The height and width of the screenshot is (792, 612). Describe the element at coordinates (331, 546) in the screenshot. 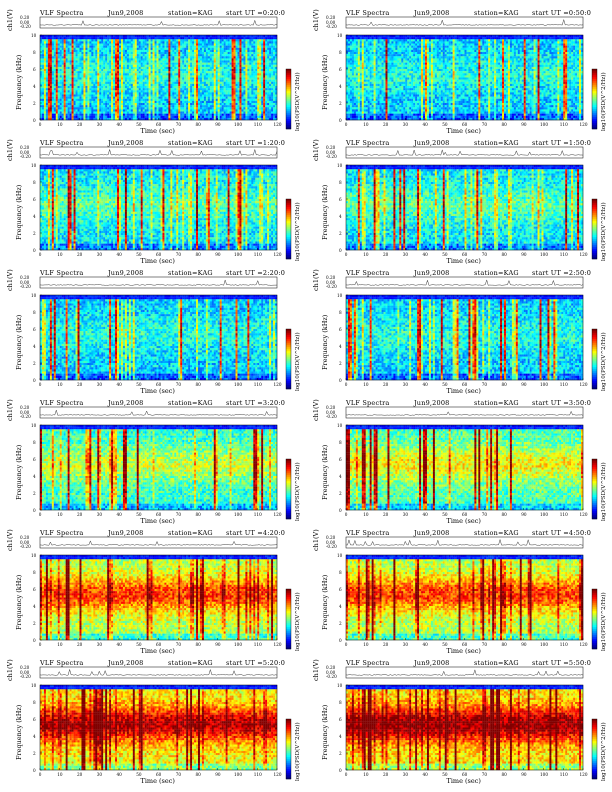

I see `waveform-tick-label: -0.20` at that location.